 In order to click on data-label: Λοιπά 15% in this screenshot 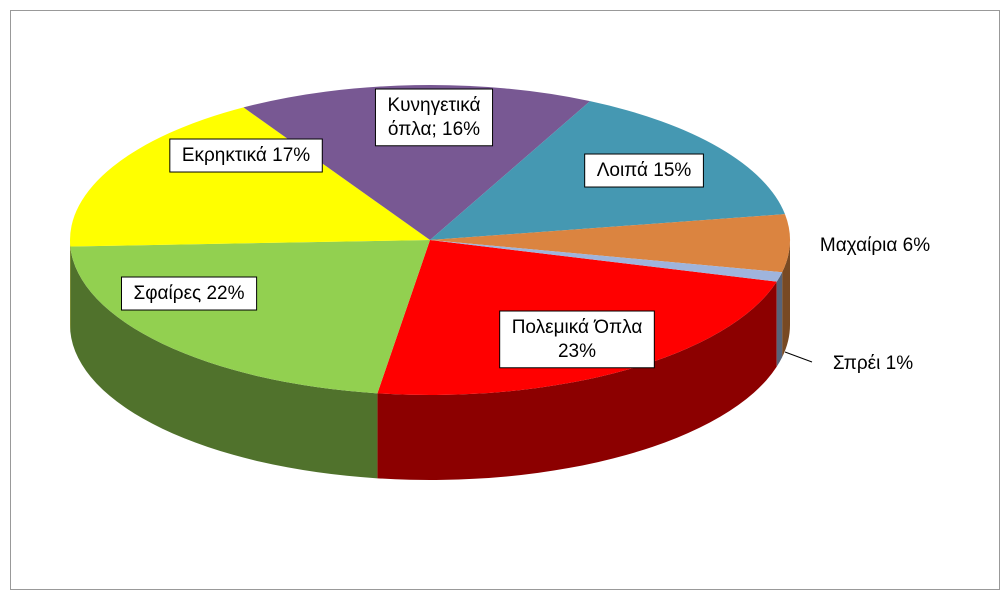, I will do `click(644, 170)`.